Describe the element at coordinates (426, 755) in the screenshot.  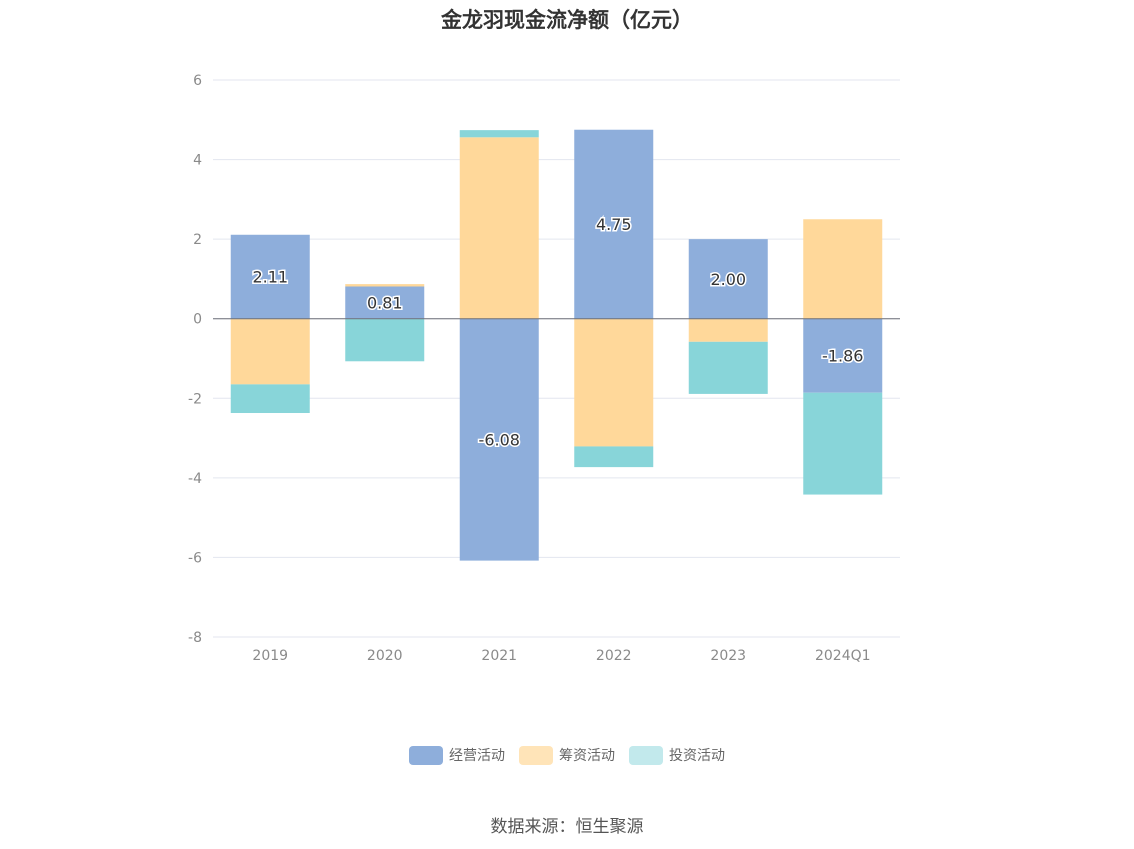
I see `legend-swatch-operating` at that location.